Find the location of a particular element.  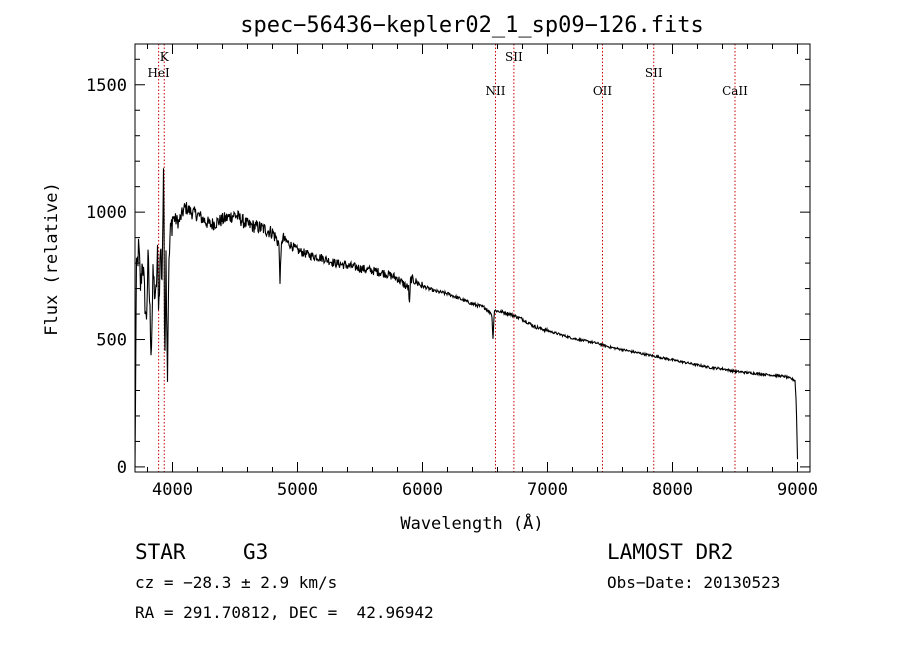

x-tick-label: 4000 is located at coordinates (172, 490).